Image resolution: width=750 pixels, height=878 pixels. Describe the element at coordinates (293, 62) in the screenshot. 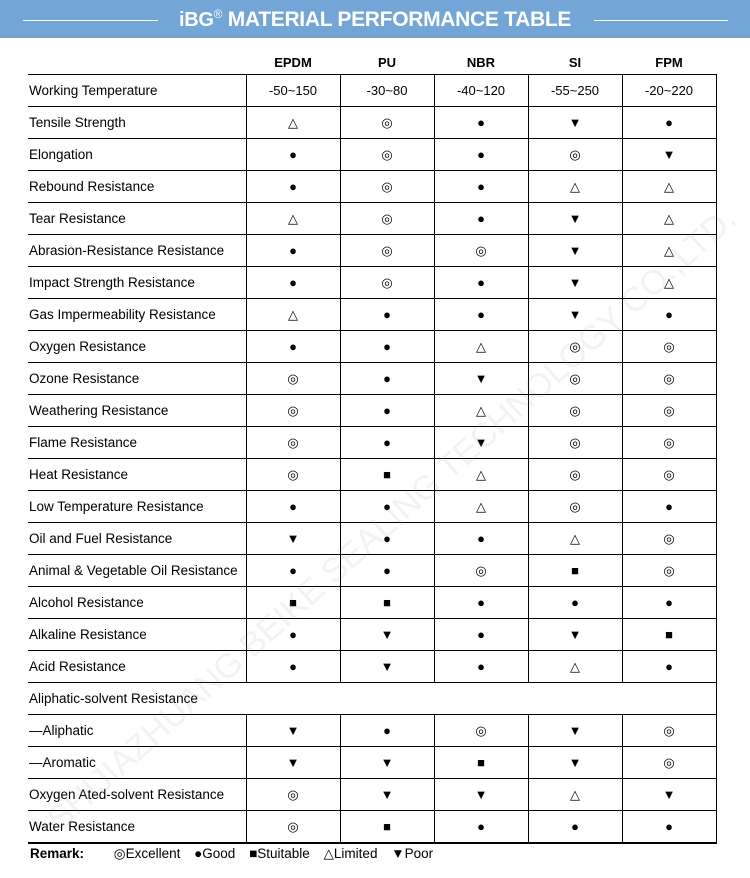

I see `column-header-epdm: EPDM` at that location.